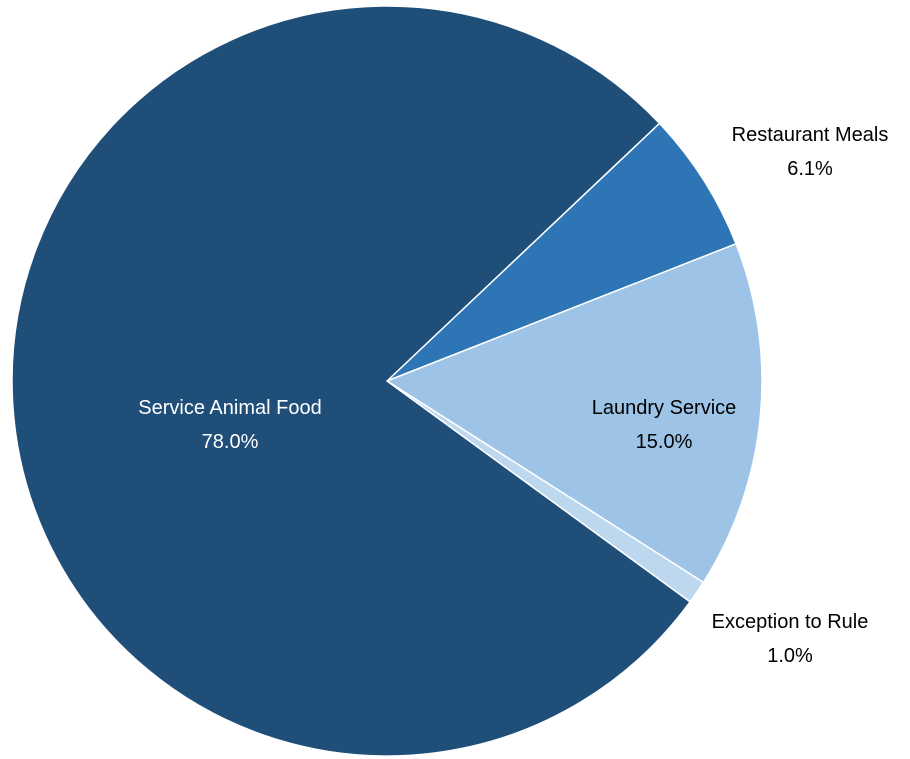 This screenshot has width=910, height=759. What do you see at coordinates (561, 252) in the screenshot?
I see `slice-restaurant-meals` at bounding box center [561, 252].